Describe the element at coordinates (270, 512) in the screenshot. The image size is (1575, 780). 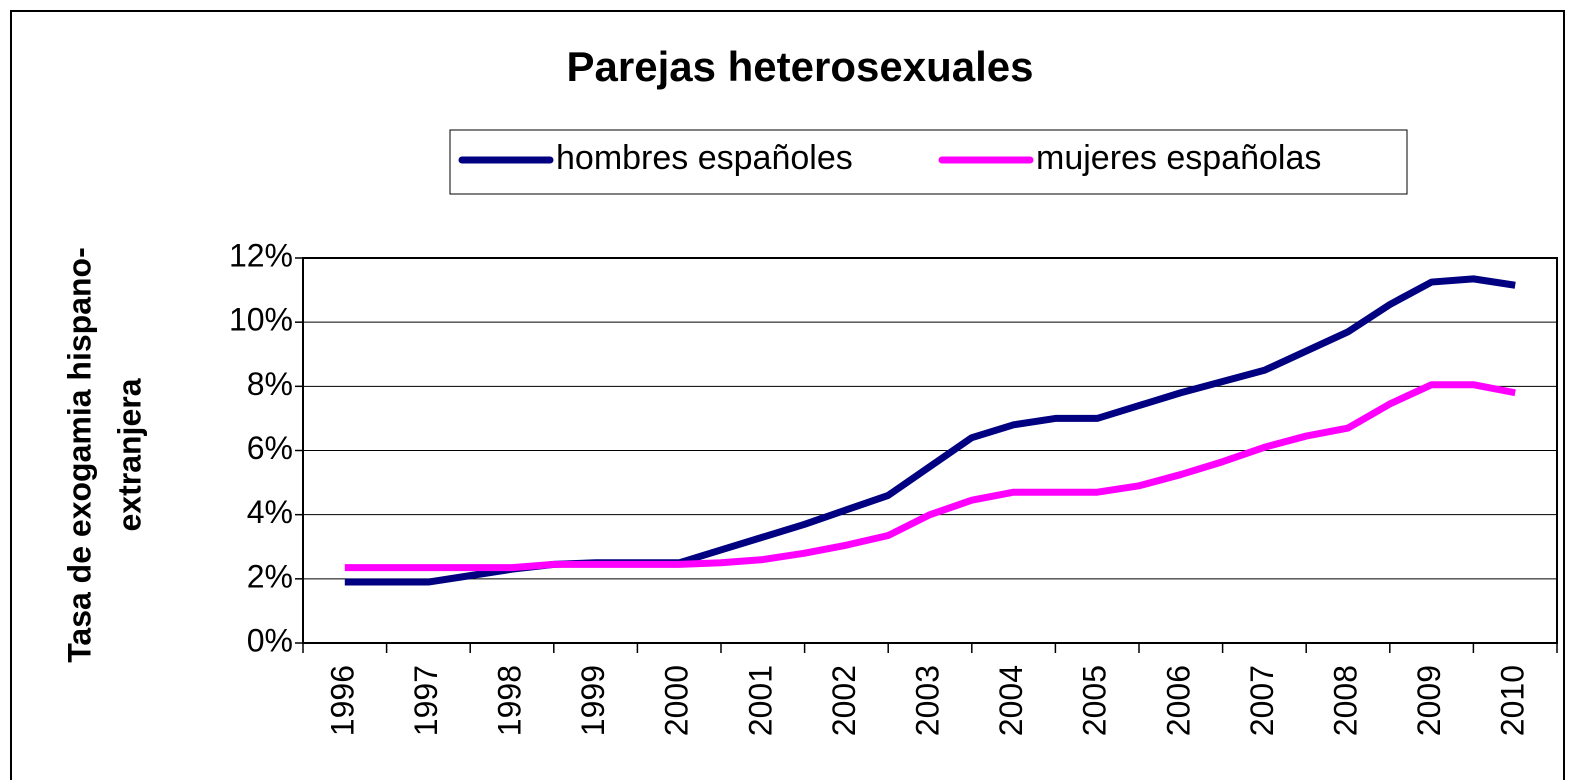
I see `y-tick-label: 4%` at that location.